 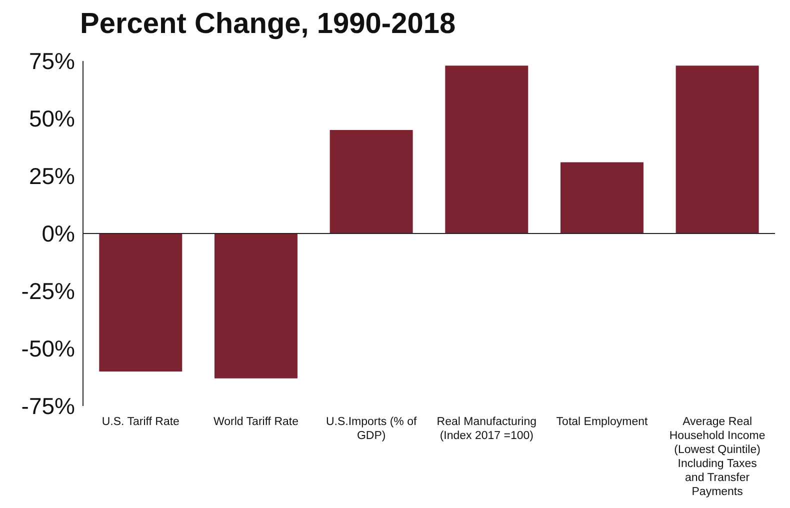 I want to click on y-tick-label: 25%, so click(x=51, y=176).